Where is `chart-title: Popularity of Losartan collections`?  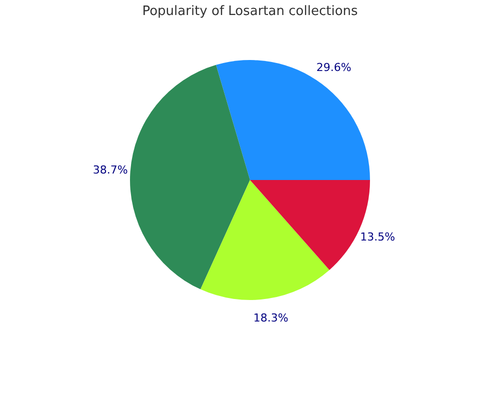
chart-title: Popularity of Losartan collections is located at coordinates (250, 11).